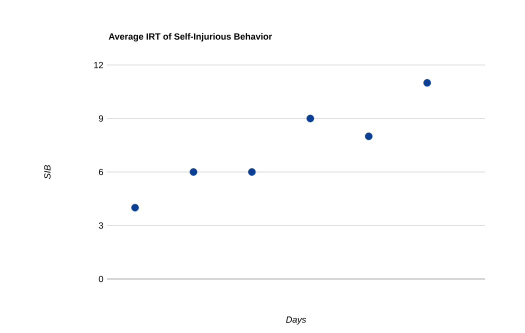 Image resolution: width=525 pixels, height=333 pixels. What do you see at coordinates (101, 225) in the screenshot?
I see `y-tick-label: 3` at bounding box center [101, 225].